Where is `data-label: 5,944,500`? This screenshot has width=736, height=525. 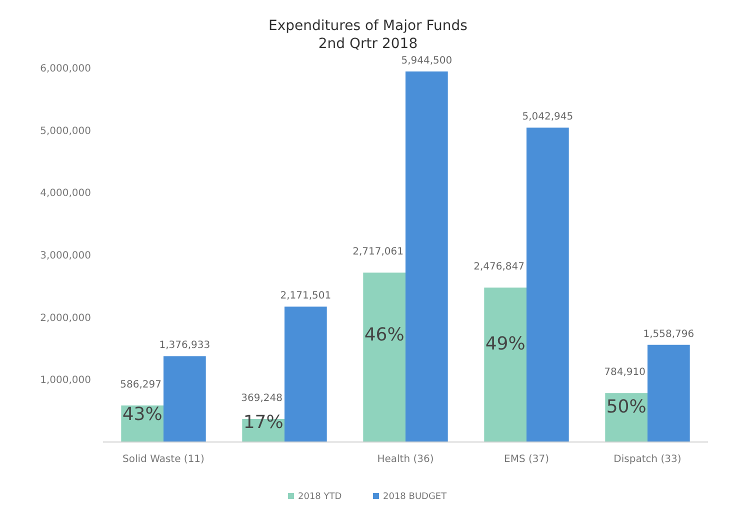 data-label: 5,944,500 is located at coordinates (426, 60).